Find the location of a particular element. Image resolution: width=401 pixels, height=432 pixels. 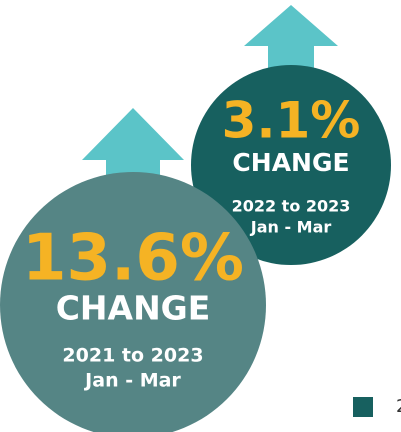

period: 2022 to 2023 is located at coordinates (291, 206).